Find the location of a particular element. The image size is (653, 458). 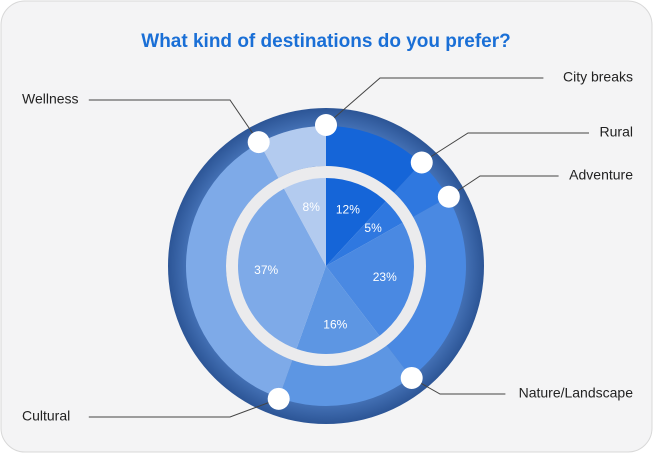

value-label: 5% is located at coordinates (373, 228).